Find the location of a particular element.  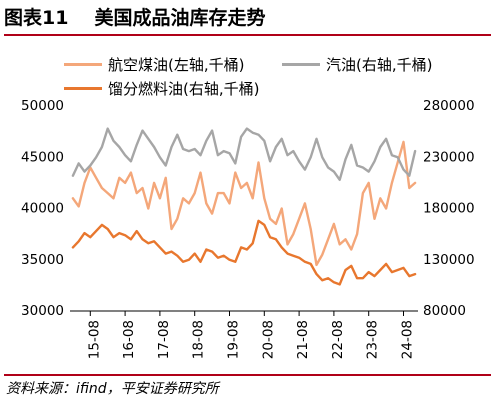

y-left-tick-label: 35000 is located at coordinates (42, 260).